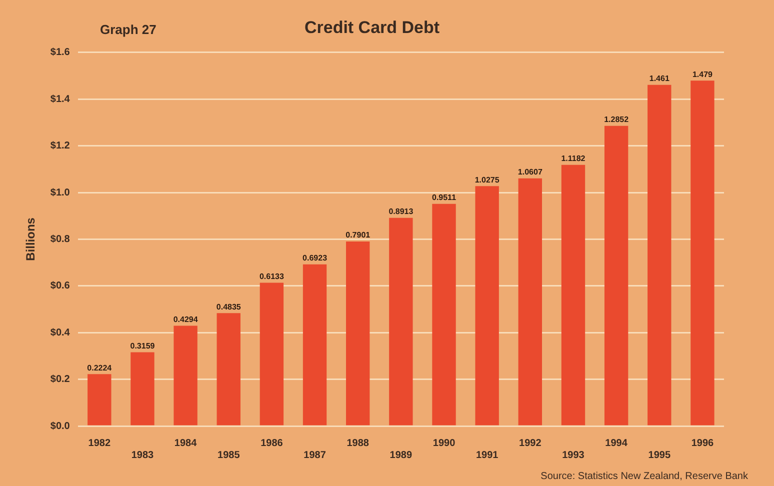 This screenshot has width=774, height=486. What do you see at coordinates (60, 380) in the screenshot?
I see `y-tick-label: $0.2` at bounding box center [60, 380].